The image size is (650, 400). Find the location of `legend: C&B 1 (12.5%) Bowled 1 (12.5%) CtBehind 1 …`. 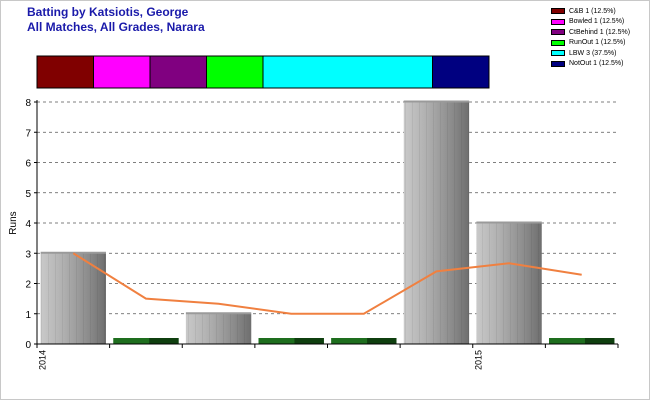

legend: C&B 1 (12.5%) Bowled 1 (12.5%) CtBehind 1 … is located at coordinates (590, 37).